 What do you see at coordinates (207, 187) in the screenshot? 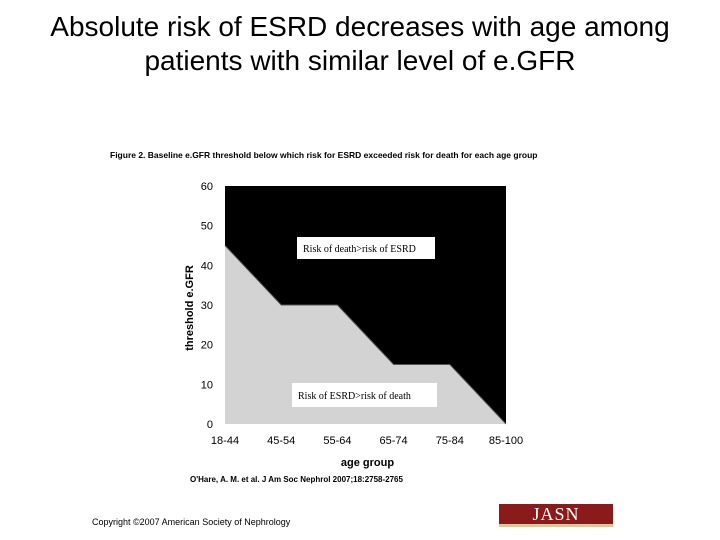
I see `y-tick-label: 60` at bounding box center [207, 187].